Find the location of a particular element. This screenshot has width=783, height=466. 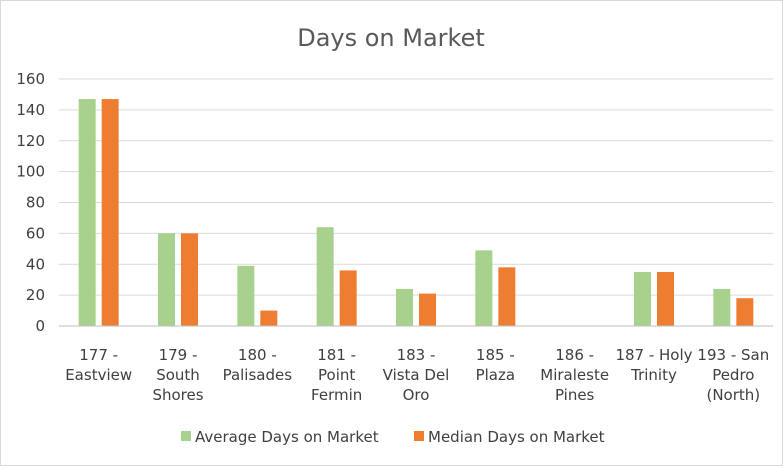

y-tick-label: 20 is located at coordinates (35, 295).